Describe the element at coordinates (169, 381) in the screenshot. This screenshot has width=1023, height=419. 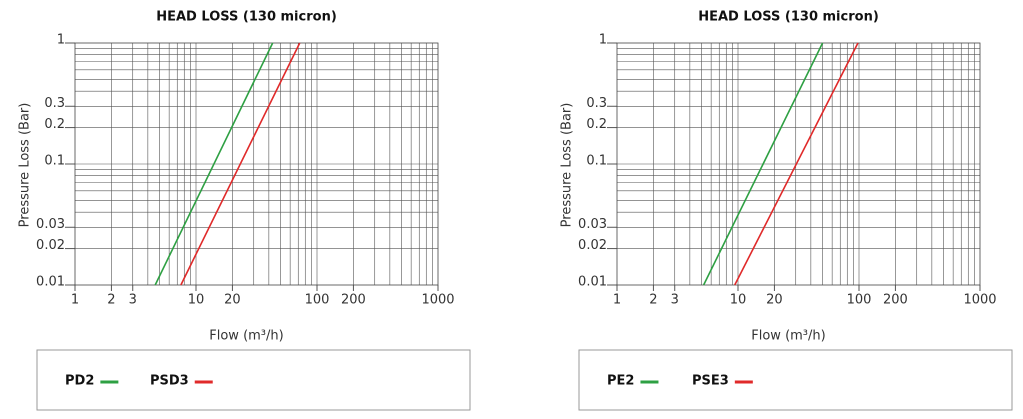
I see `legend-label: PSD3` at that location.